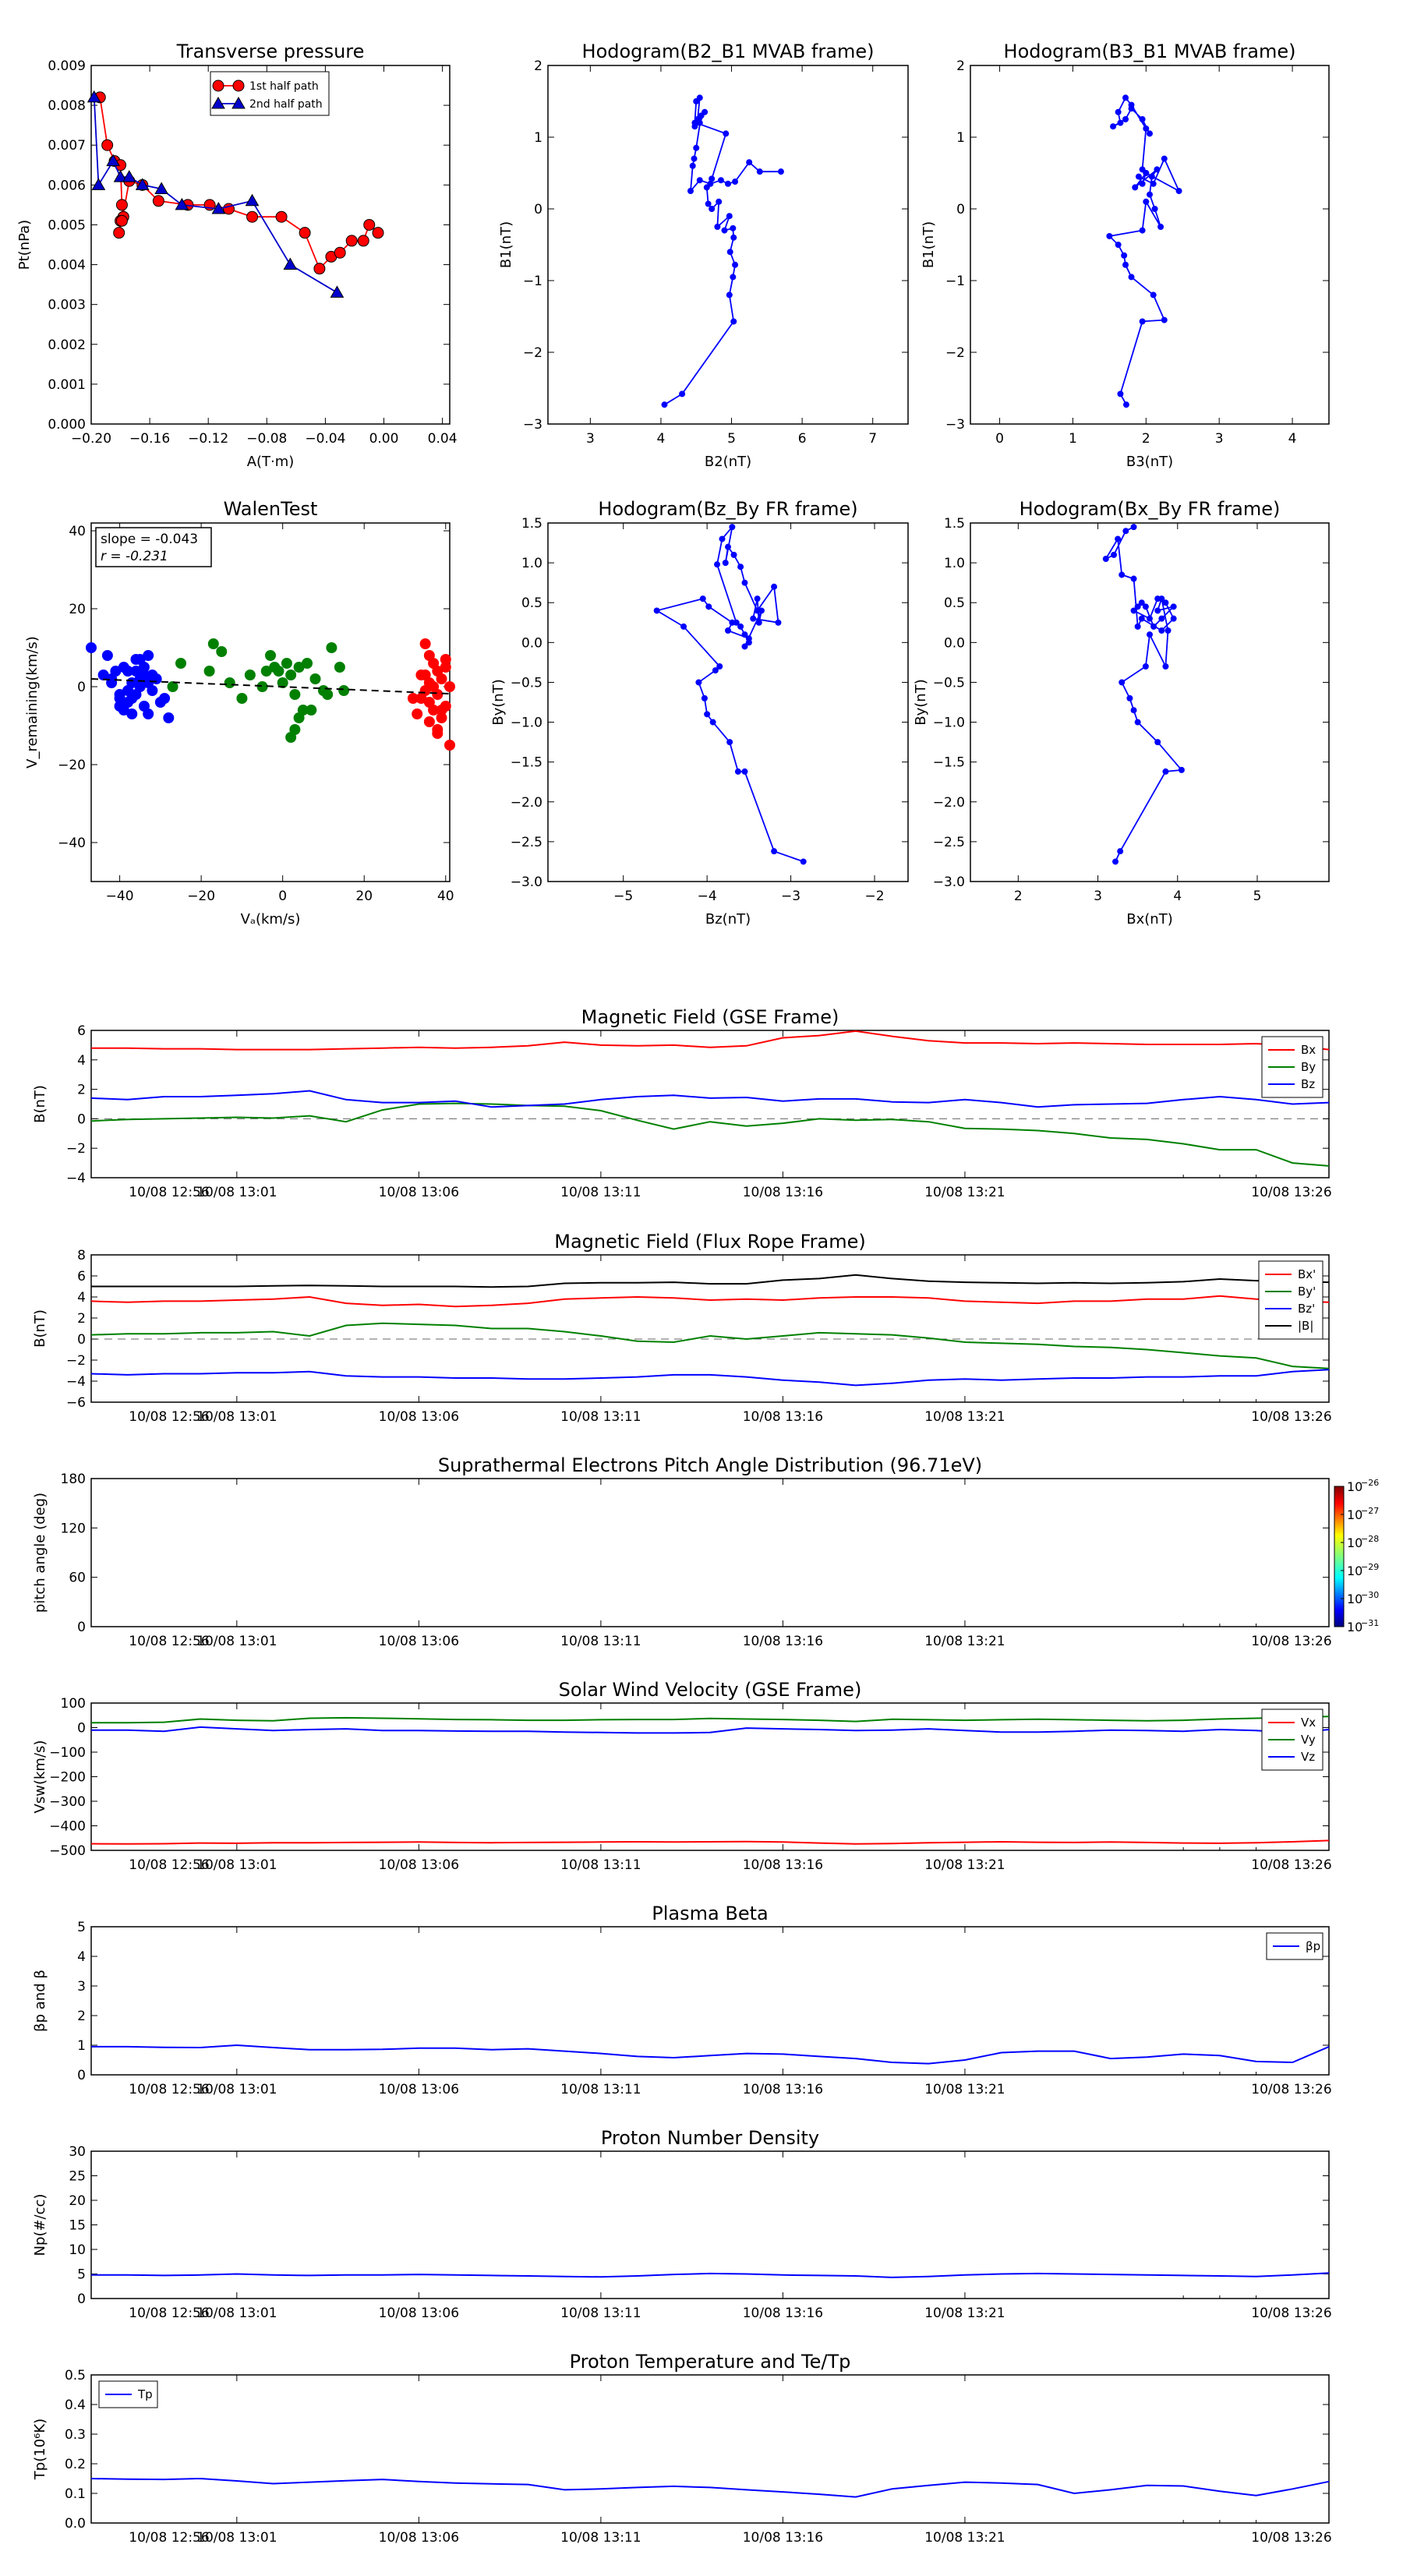 The height and width of the screenshot is (2576, 1403). I want to click on legend-box, so click(270, 93).